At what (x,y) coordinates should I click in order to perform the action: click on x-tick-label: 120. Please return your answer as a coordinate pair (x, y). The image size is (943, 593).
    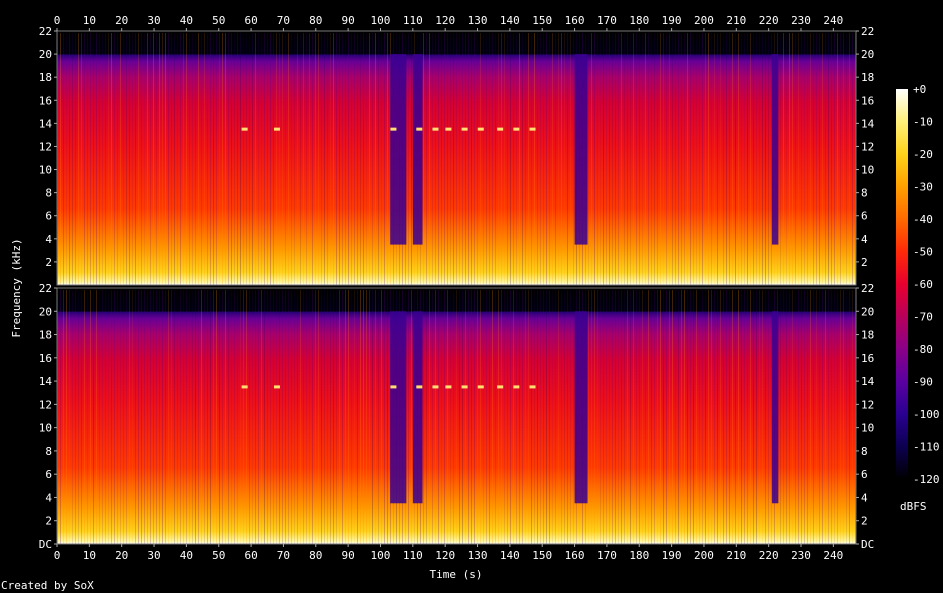
    Looking at the image, I should click on (445, 555).